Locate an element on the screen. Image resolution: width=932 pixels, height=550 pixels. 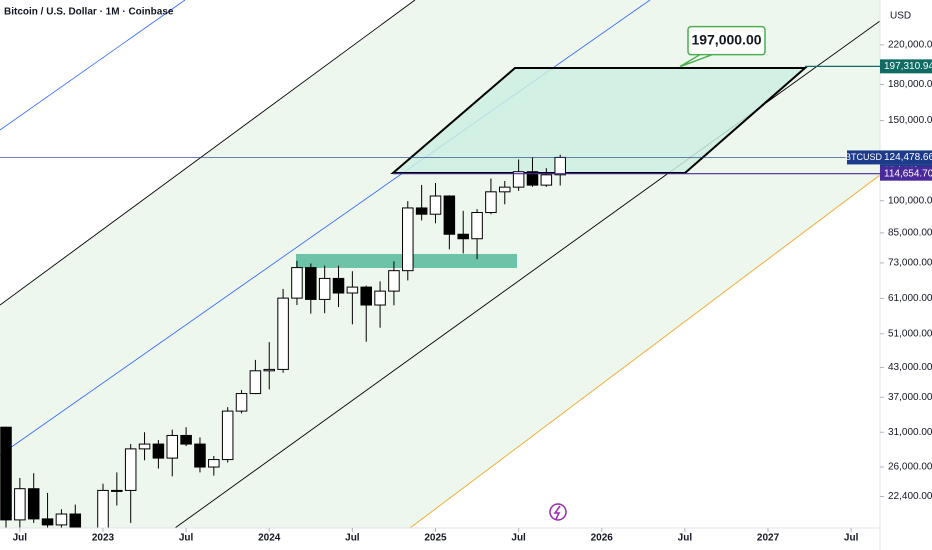
y-tick-label: 26,000.00 is located at coordinates (910, 467).